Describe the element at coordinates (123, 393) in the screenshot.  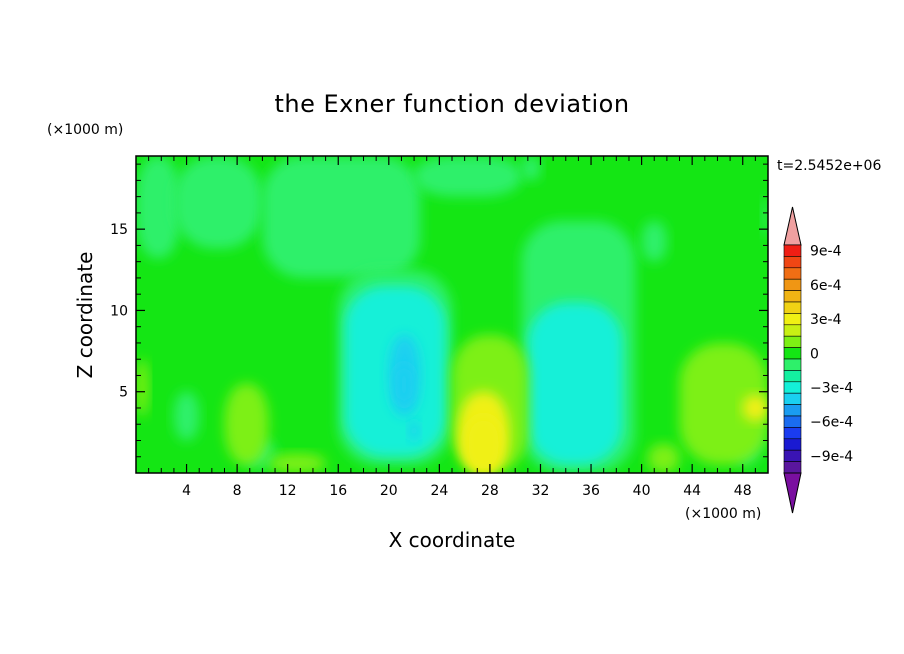
I see `y-tick-label: 5` at that location.